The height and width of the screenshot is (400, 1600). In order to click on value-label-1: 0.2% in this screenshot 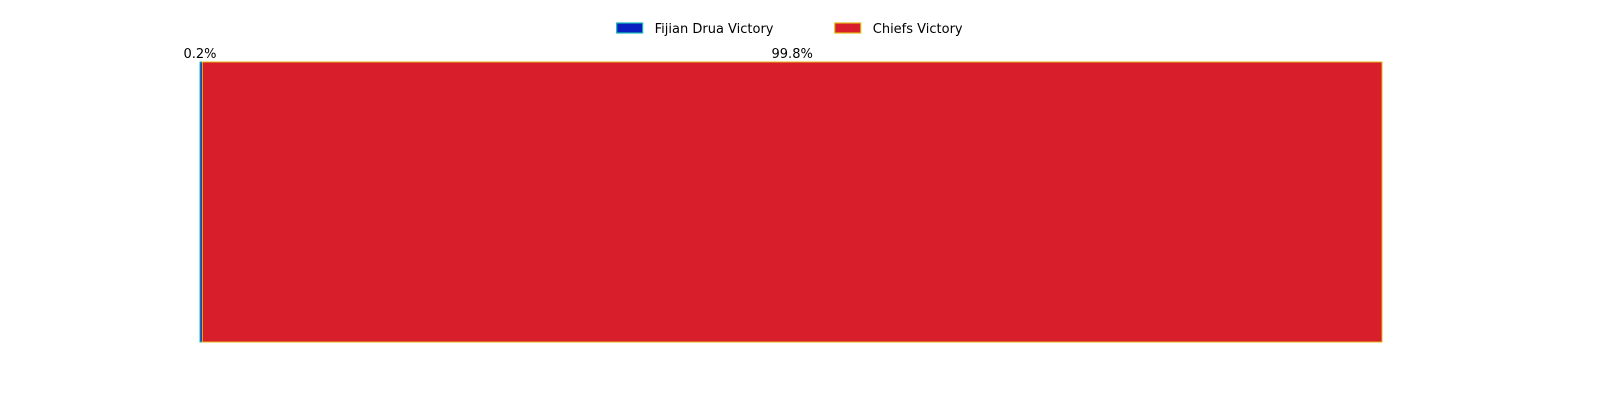, I will do `click(199, 54)`.